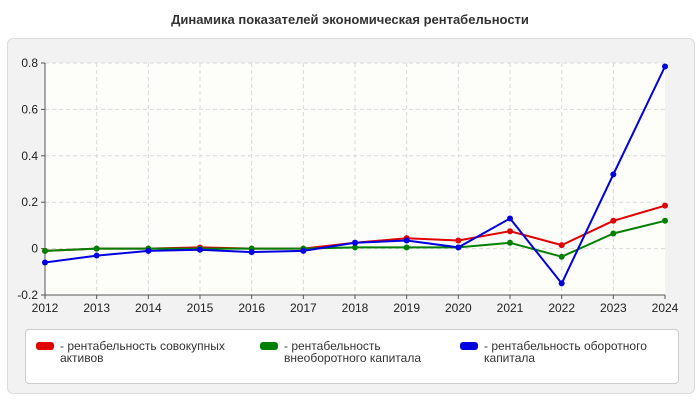  I want to click on x-tick-label: 2024, so click(665, 308).